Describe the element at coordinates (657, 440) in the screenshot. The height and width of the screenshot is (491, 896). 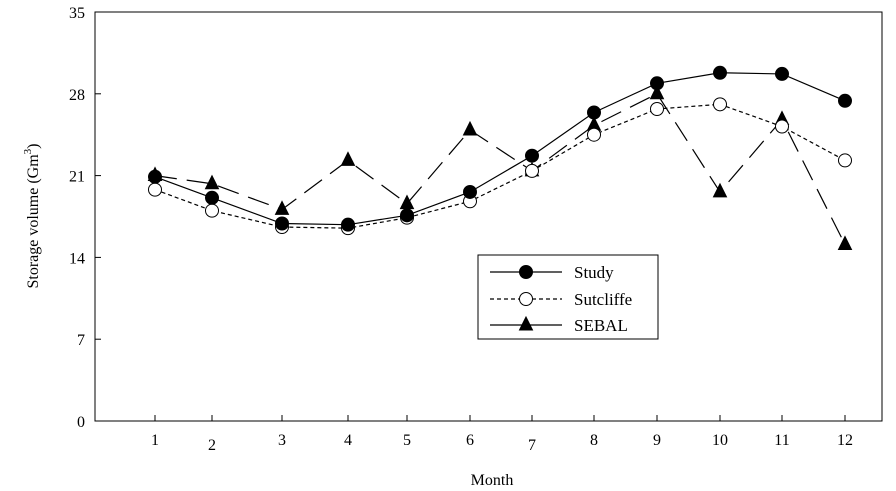
I see `x-tick-label: 9` at that location.